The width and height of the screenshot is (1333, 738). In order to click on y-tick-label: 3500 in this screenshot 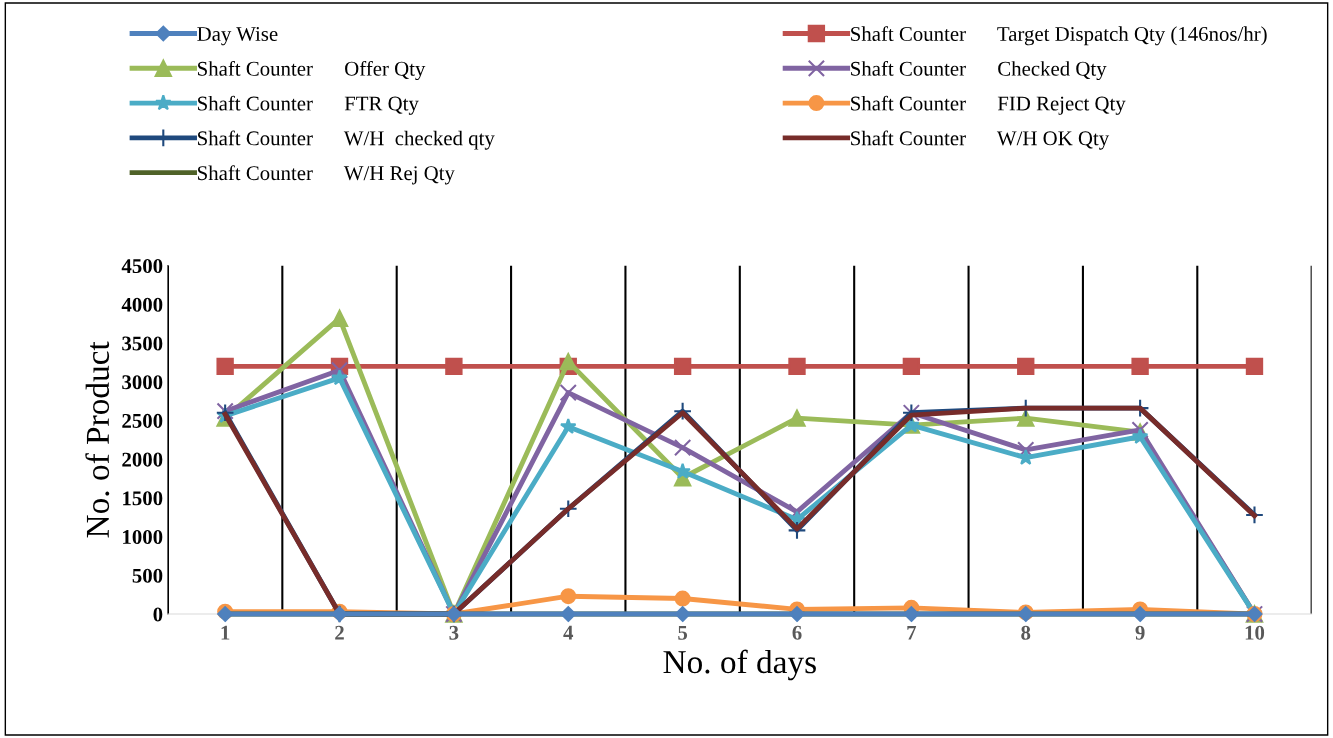, I will do `click(142, 343)`.